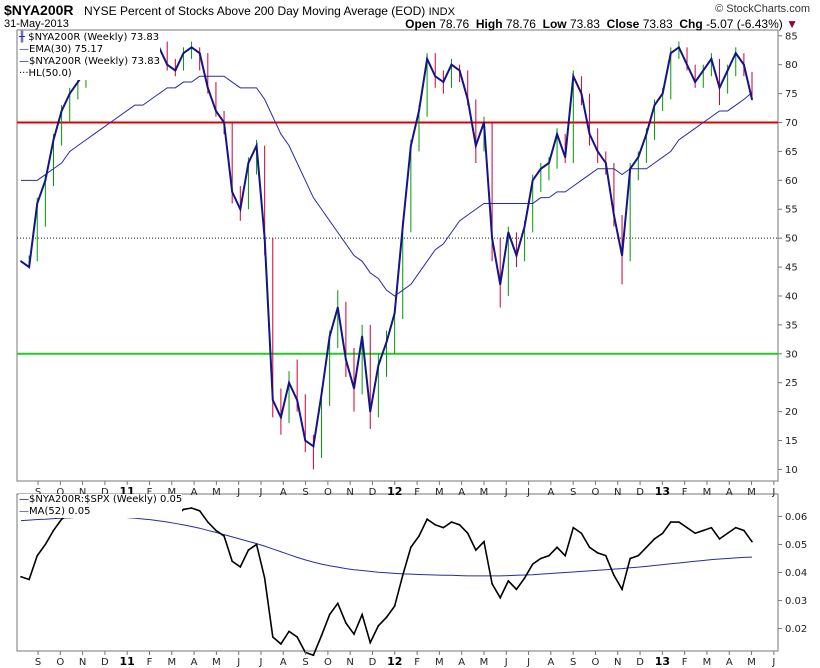 This screenshot has height=668, width=820. Describe the element at coordinates (791, 470) in the screenshot. I see `y-tick-label: 10` at that location.